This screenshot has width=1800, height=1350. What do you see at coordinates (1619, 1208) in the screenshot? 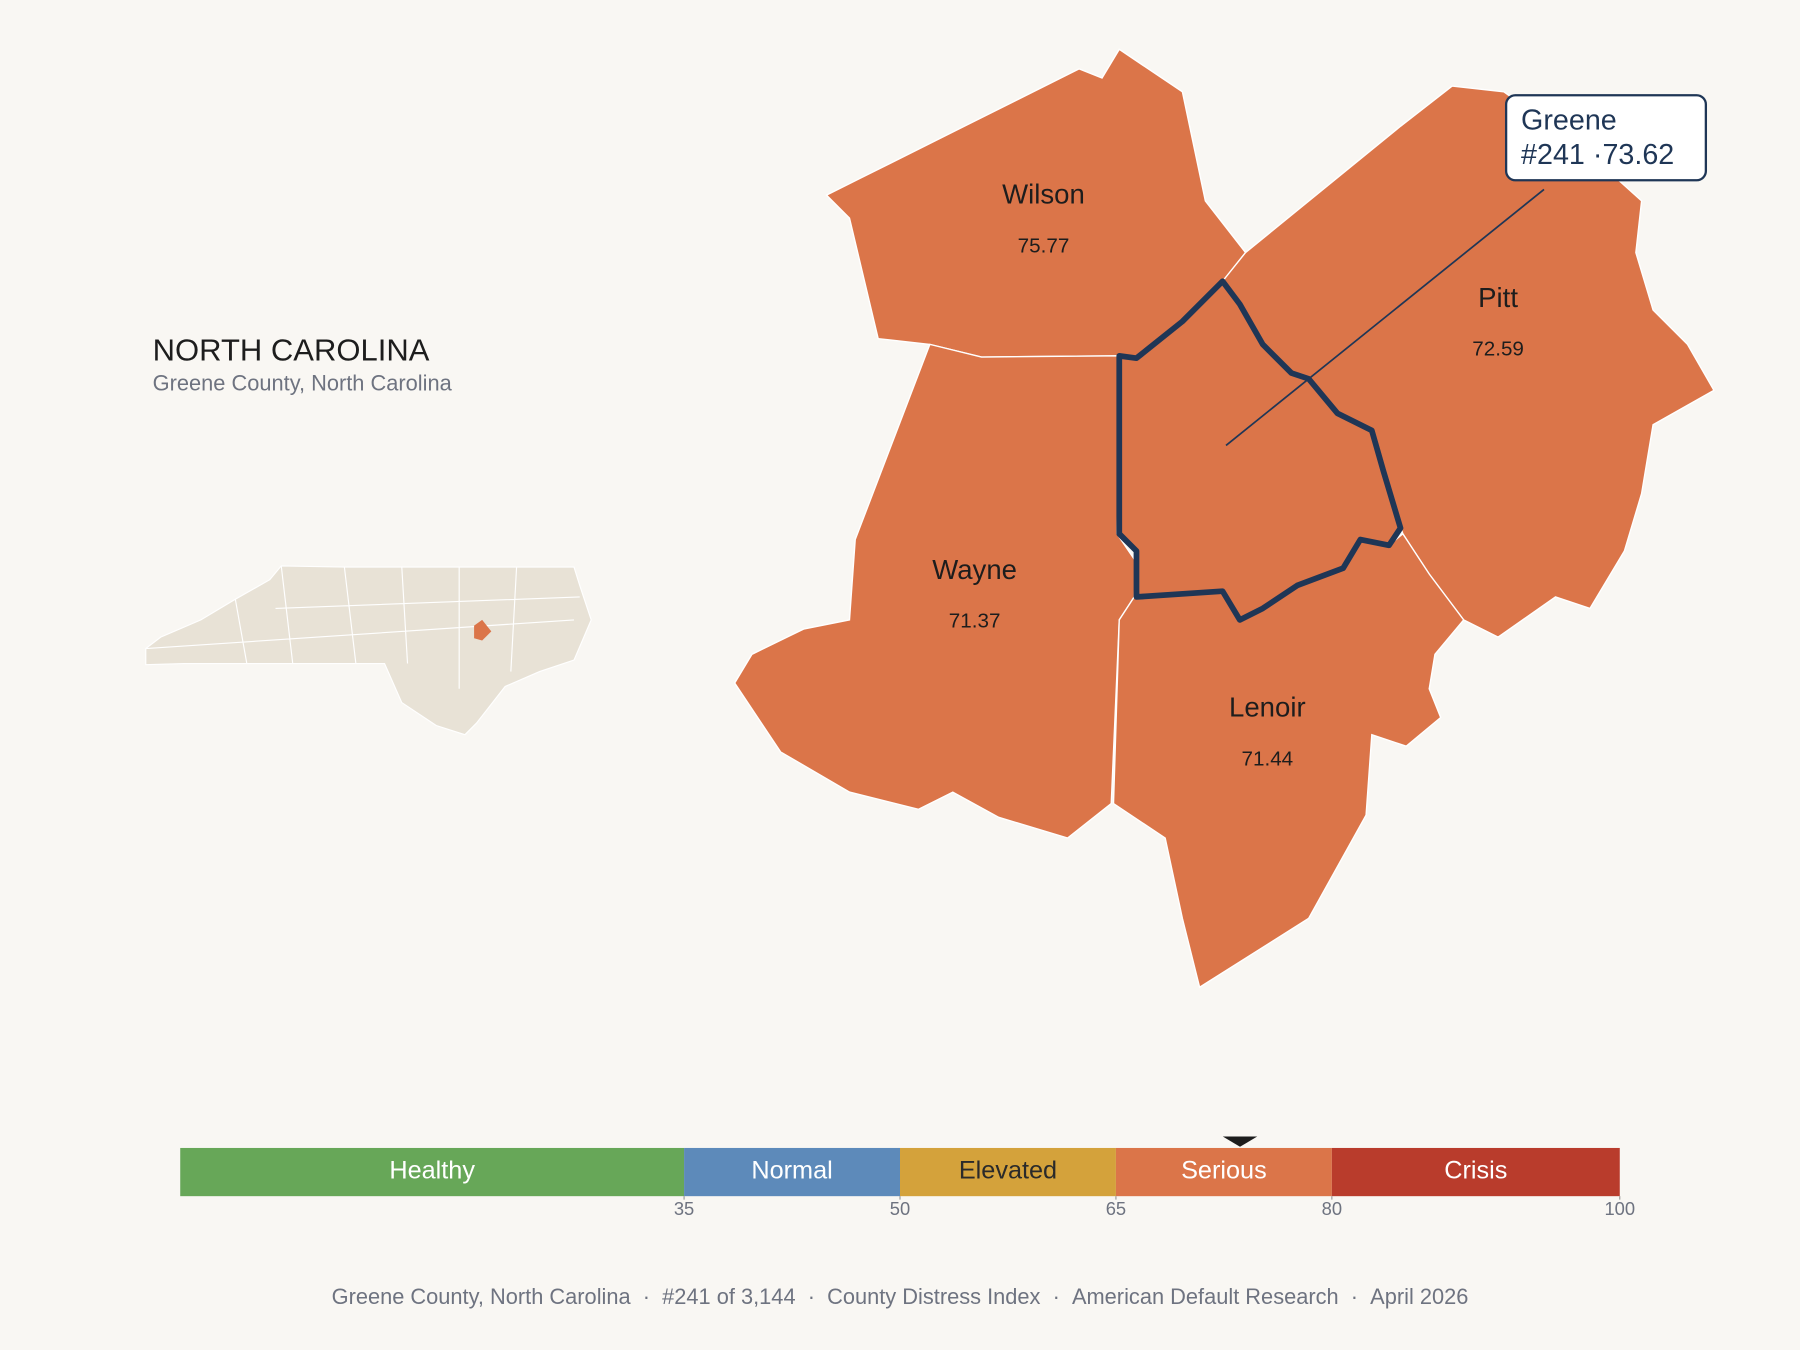
I see `scale-tick-label: 100` at bounding box center [1619, 1208].